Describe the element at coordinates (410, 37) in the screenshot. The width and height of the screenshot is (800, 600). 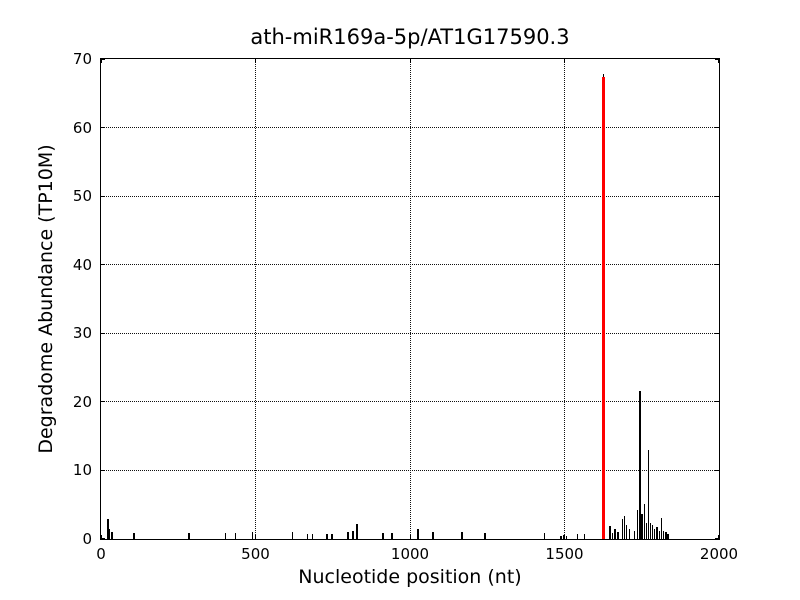
I see `chart-title: ath-miR169a-5p/AT1G17590.3` at that location.